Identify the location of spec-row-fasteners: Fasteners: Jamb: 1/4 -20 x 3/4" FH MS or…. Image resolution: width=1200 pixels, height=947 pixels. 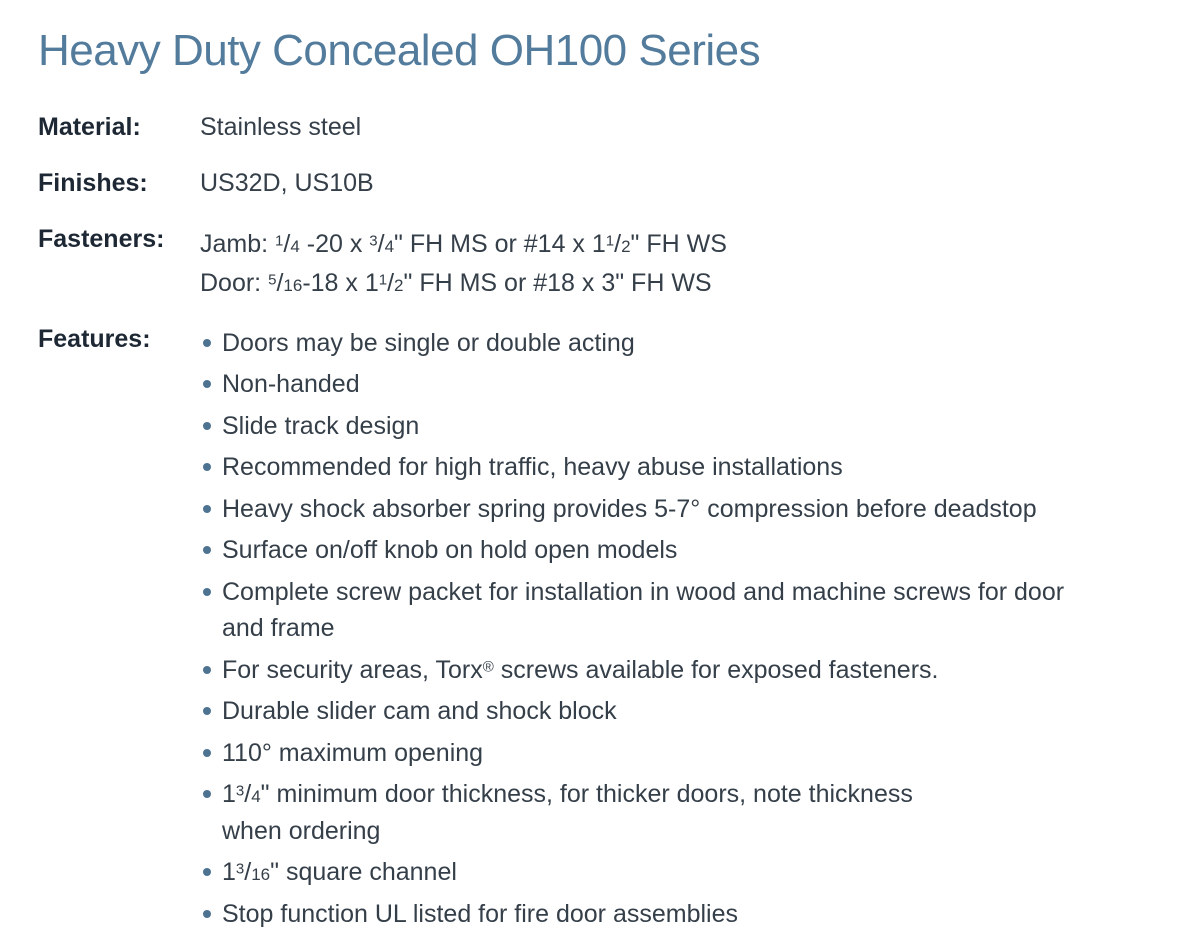
(609, 264).